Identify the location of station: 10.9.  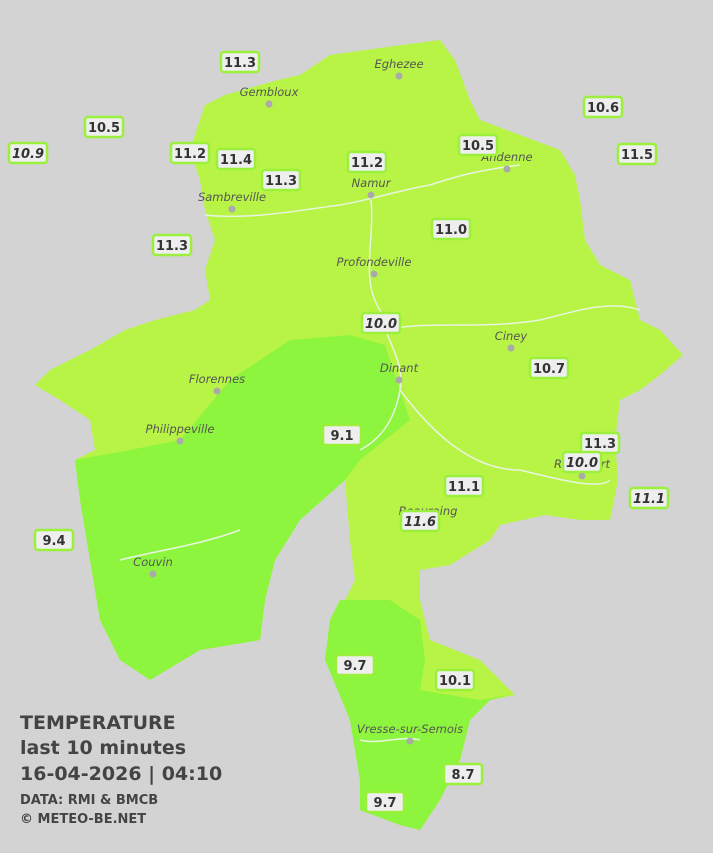
(28, 153).